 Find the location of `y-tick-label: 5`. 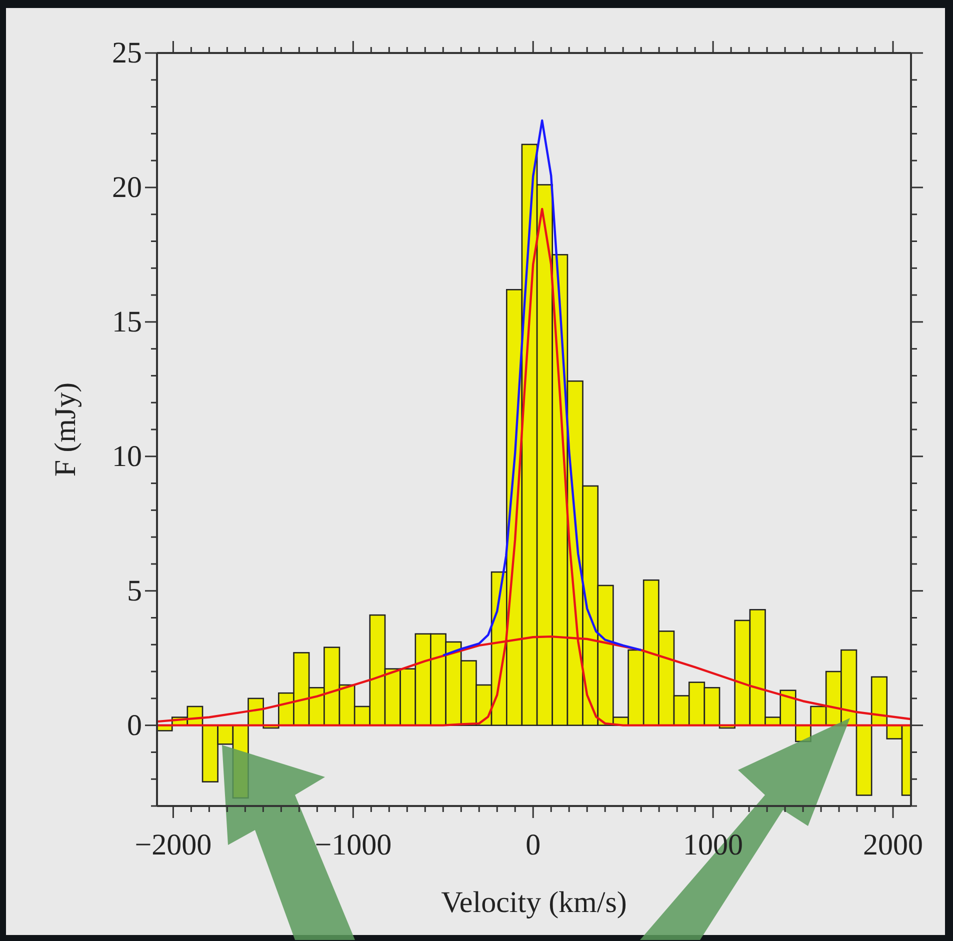

y-tick-label: 5 is located at coordinates (134, 591).